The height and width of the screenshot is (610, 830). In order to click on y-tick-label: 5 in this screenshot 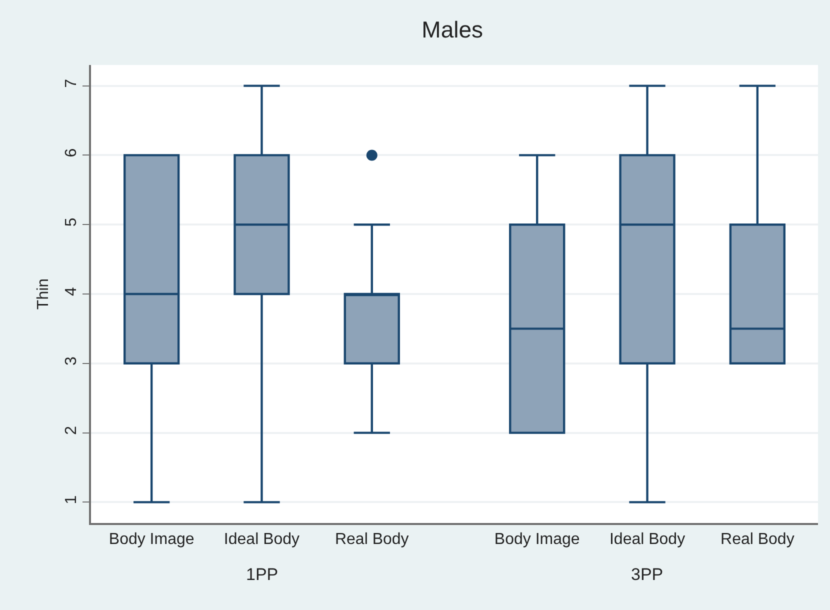, I will do `click(71, 222)`.